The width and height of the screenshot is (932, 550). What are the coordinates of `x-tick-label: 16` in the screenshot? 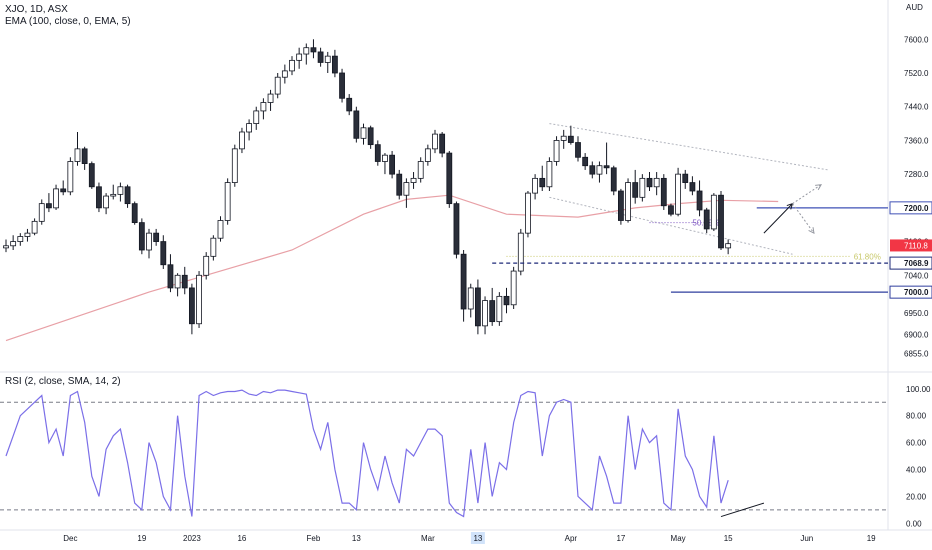 It's located at (241, 538).